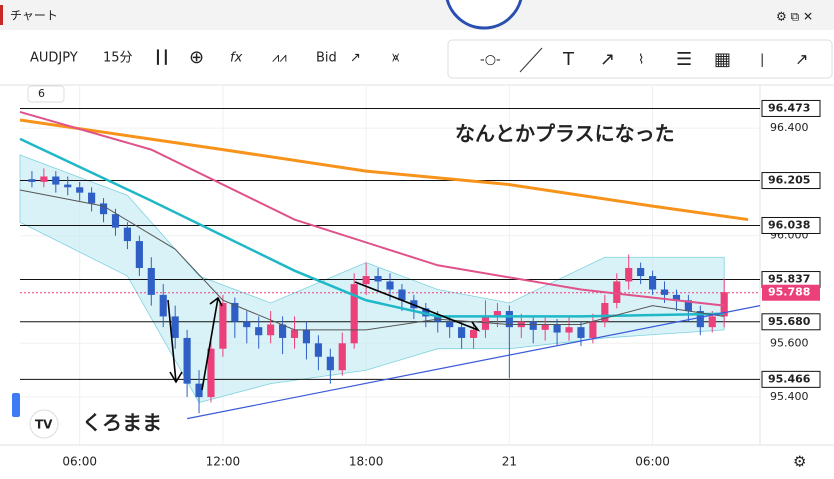 This screenshot has height=479, width=834. I want to click on level-label: 95.837, so click(789, 279).